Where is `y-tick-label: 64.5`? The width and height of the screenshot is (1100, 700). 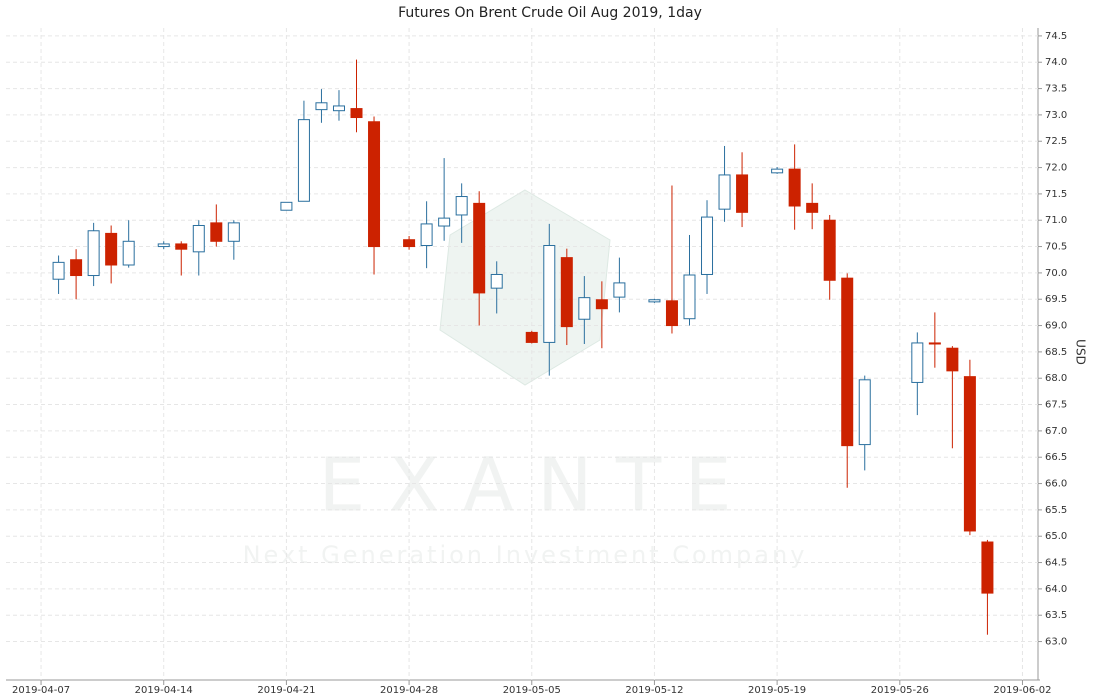 y-tick-label: 64.5 is located at coordinates (1056, 563).